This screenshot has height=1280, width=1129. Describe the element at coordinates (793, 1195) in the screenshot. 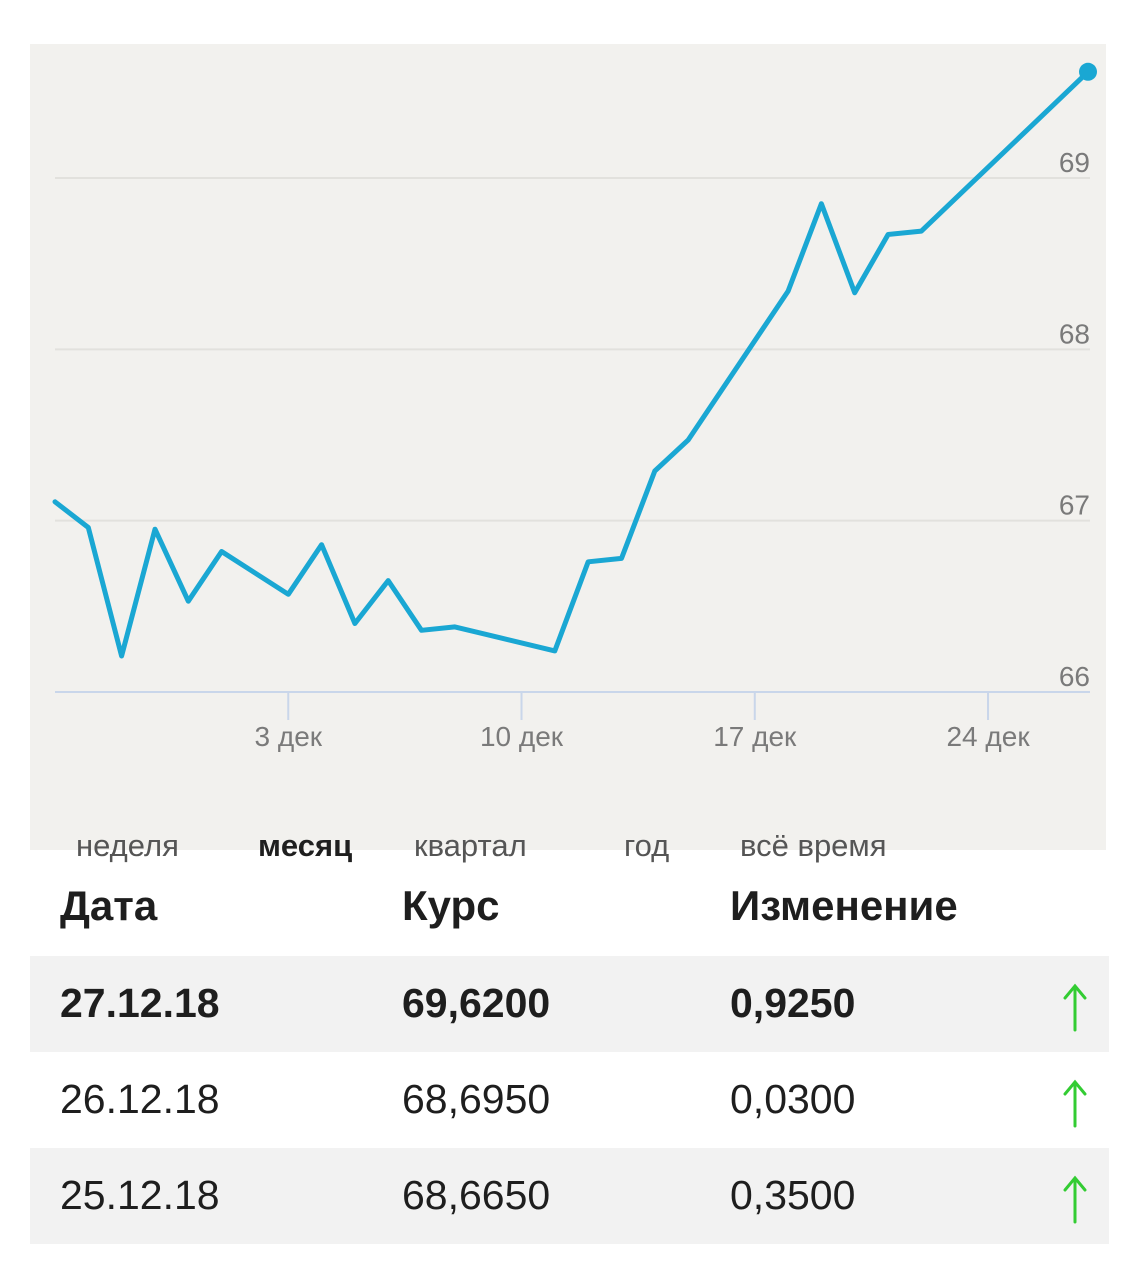

I see `row-change: 0,3500` at that location.